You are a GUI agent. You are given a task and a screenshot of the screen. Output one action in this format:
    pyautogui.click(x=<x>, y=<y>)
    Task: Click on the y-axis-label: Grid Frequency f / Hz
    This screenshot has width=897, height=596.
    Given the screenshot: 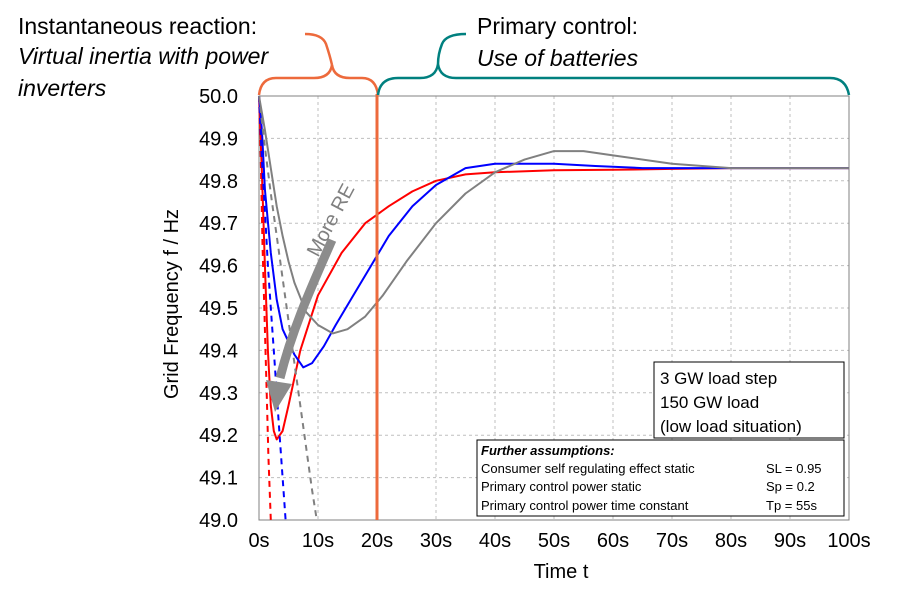 What is the action you would take?
    pyautogui.click(x=172, y=304)
    